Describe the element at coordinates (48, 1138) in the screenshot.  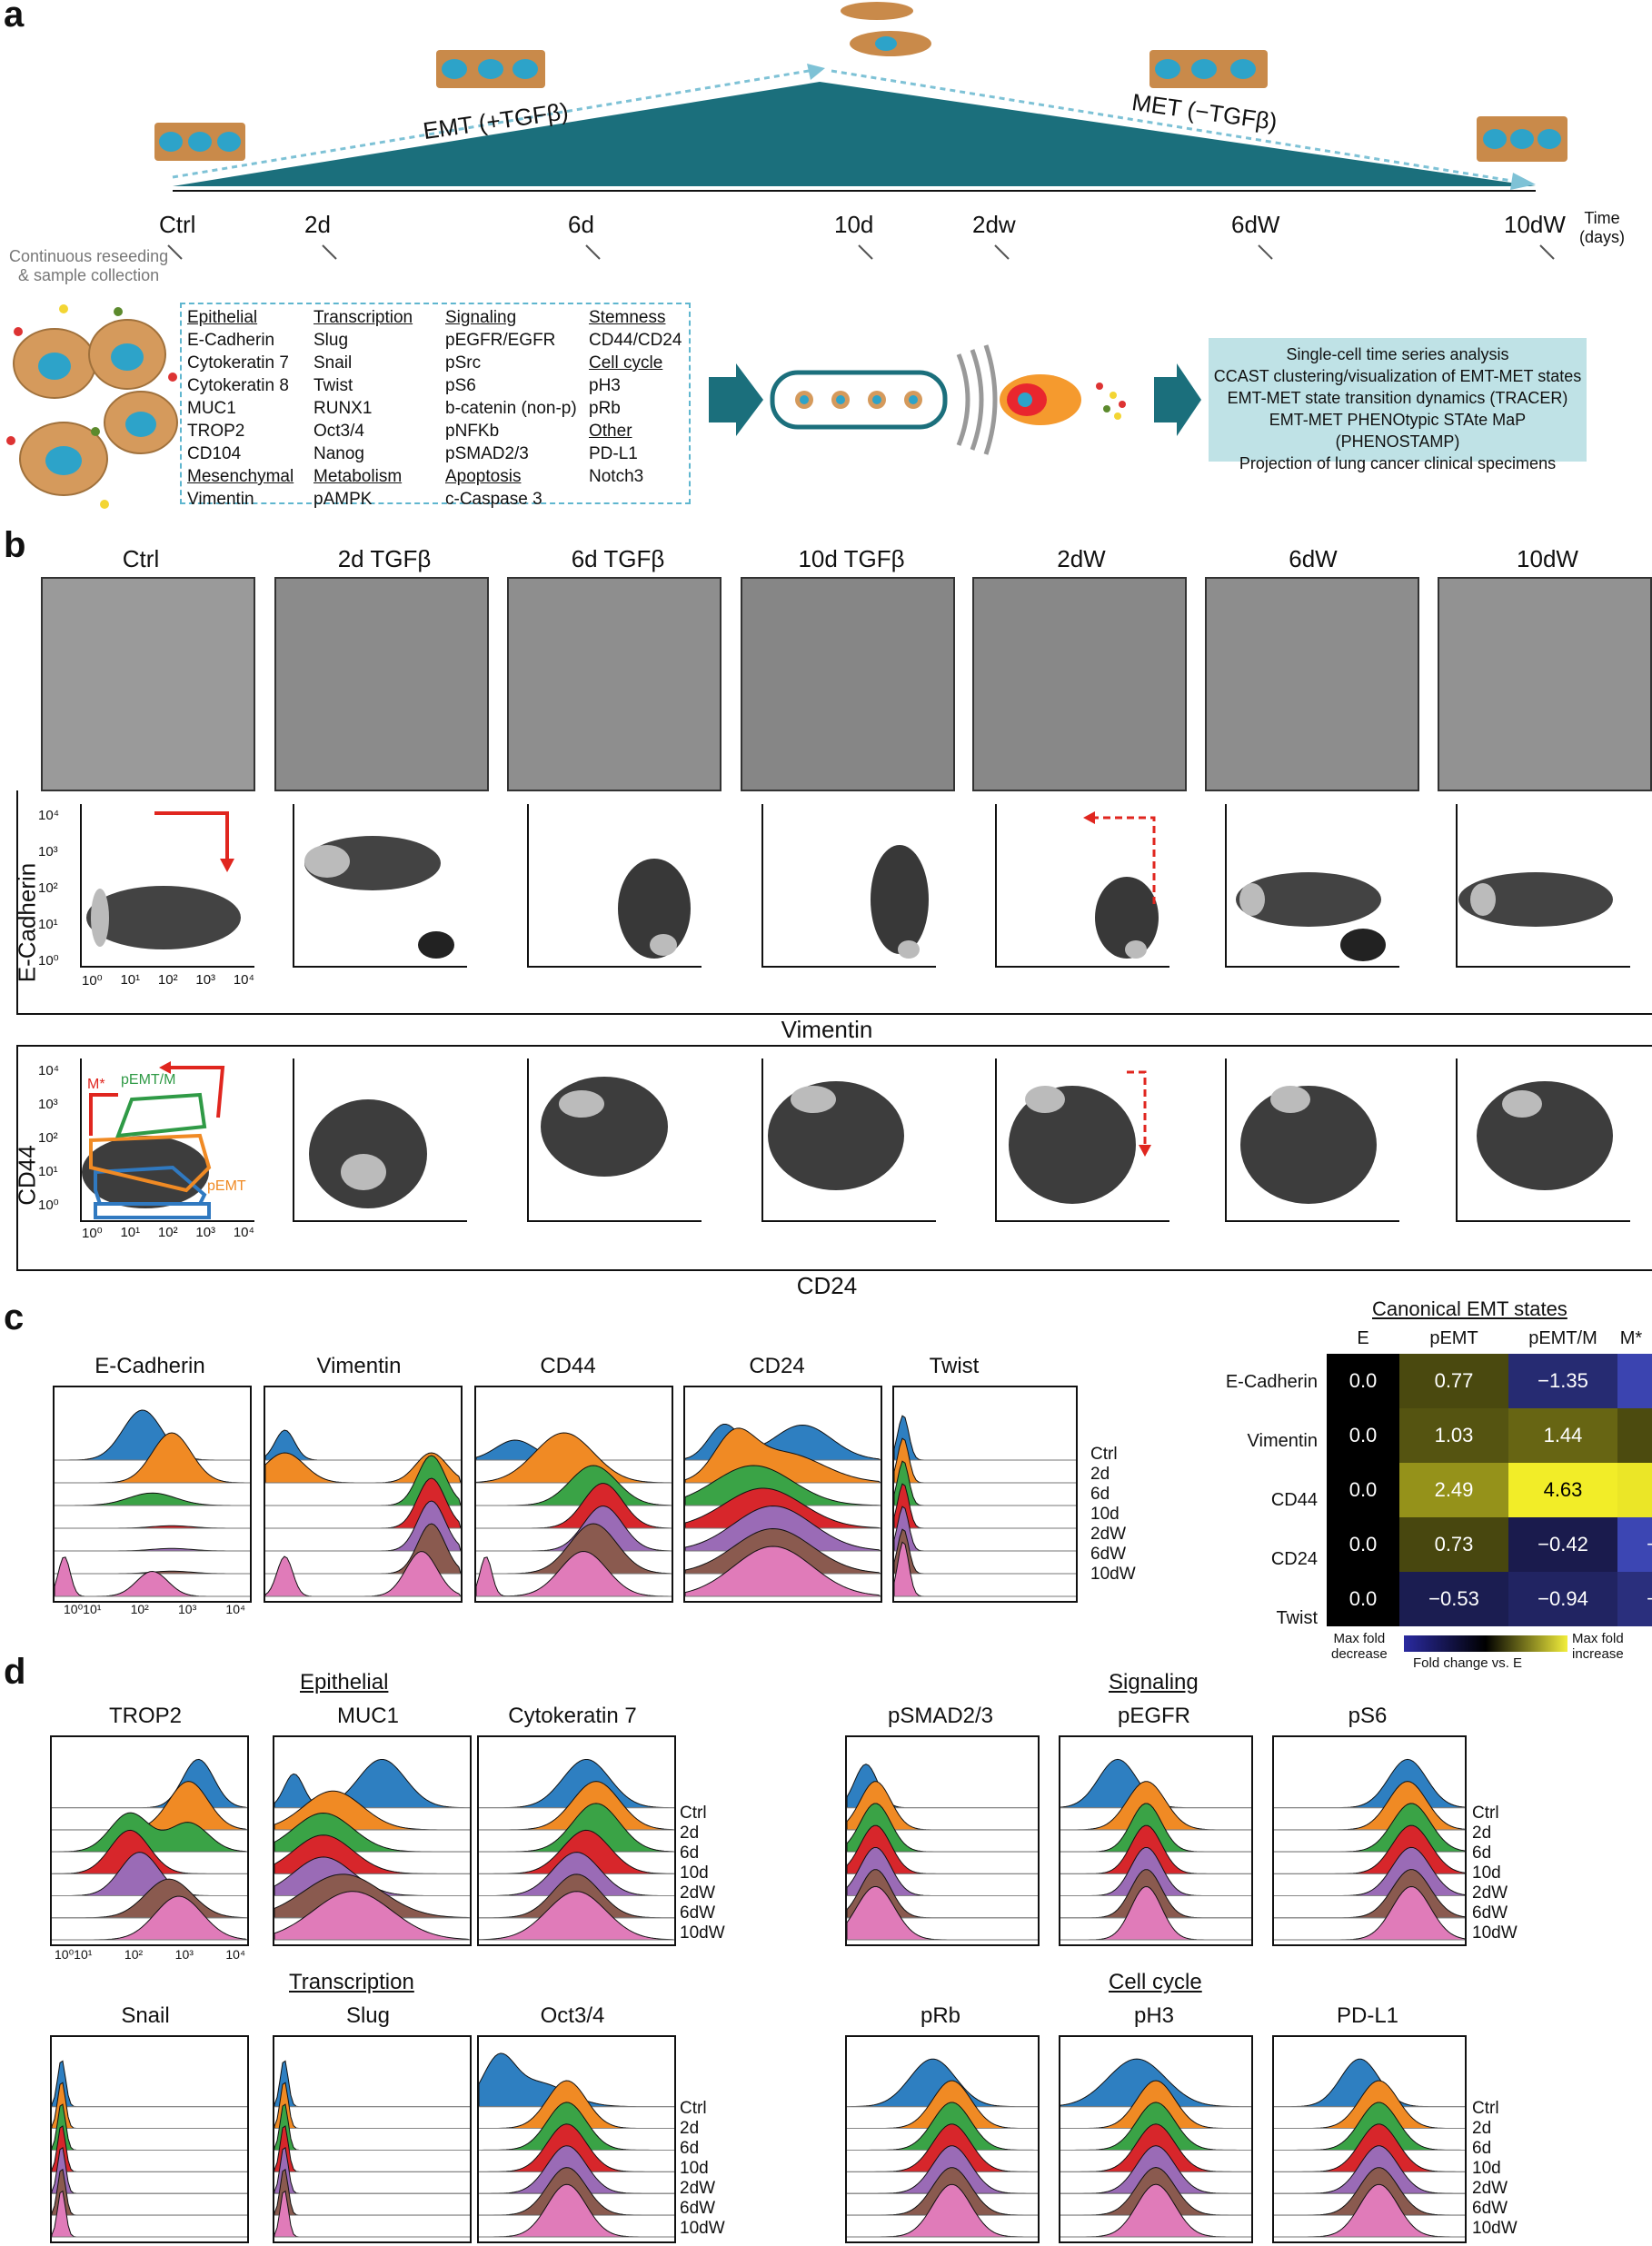
I see `ytick: 10²` at that location.